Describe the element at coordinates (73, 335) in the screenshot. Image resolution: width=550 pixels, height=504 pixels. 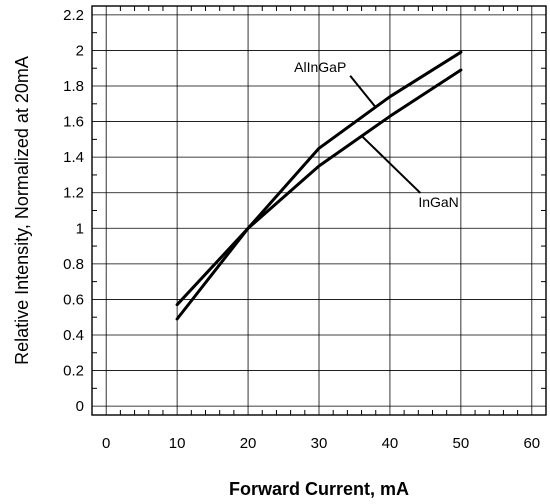
I see `y-tick-label: 0.4` at that location.